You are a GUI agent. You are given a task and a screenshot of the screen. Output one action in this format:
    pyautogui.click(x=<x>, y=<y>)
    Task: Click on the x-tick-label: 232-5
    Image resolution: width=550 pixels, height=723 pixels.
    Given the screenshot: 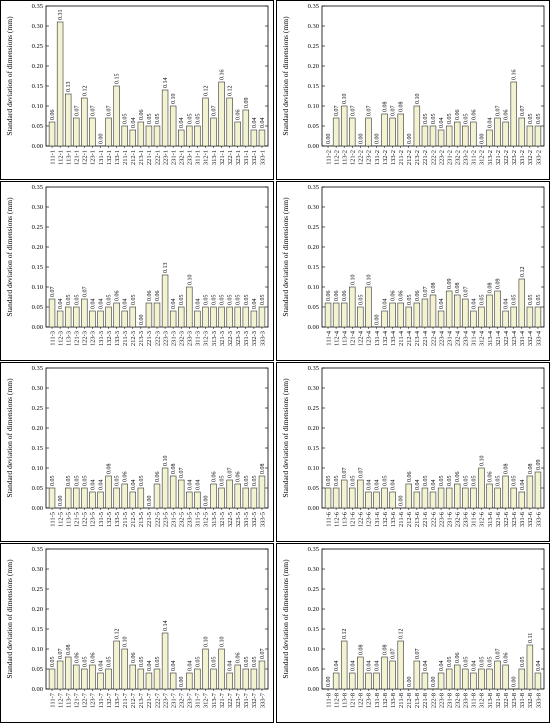 What is the action you would take?
    pyautogui.click(x=182, y=519)
    